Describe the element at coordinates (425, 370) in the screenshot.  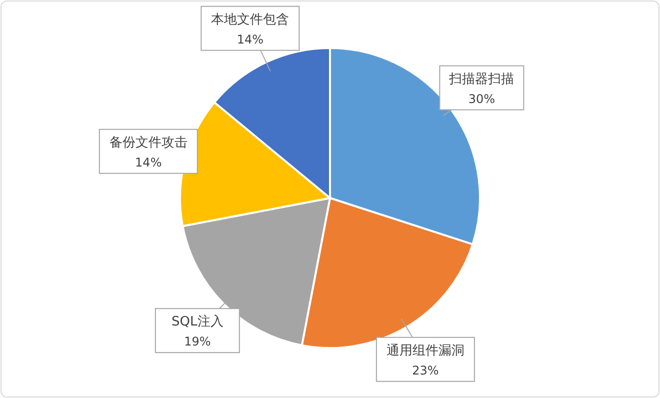
I see `data-label: 23%` at that location.